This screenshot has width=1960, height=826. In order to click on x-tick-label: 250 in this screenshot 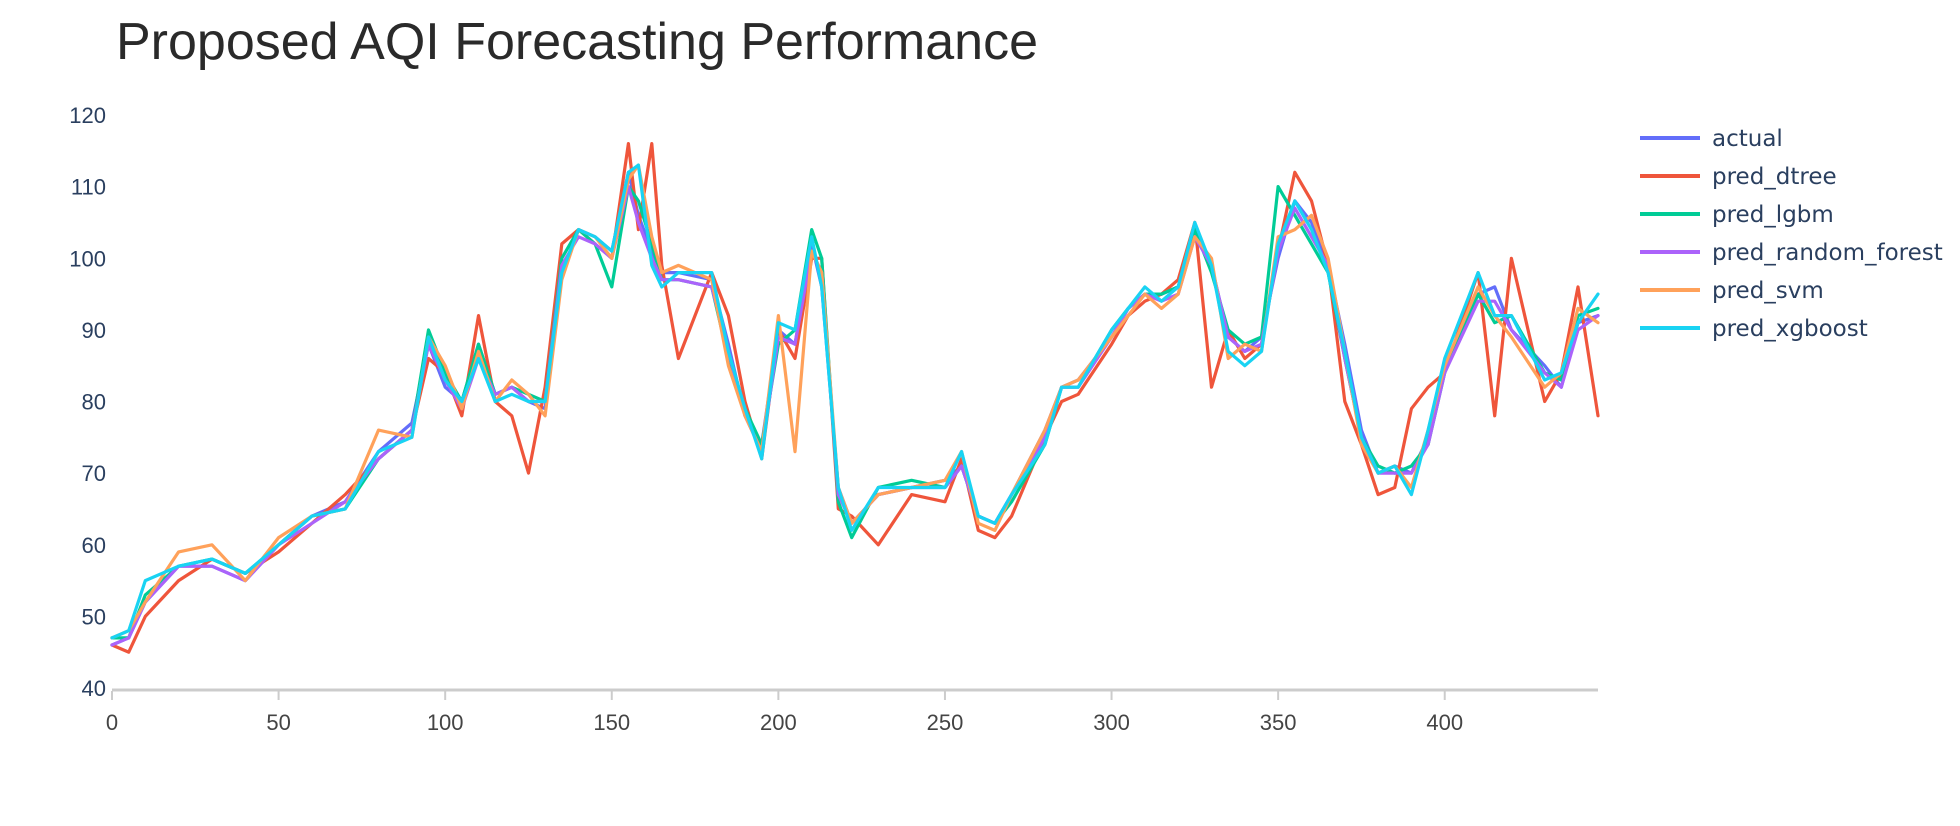, I will do `click(945, 722)`.